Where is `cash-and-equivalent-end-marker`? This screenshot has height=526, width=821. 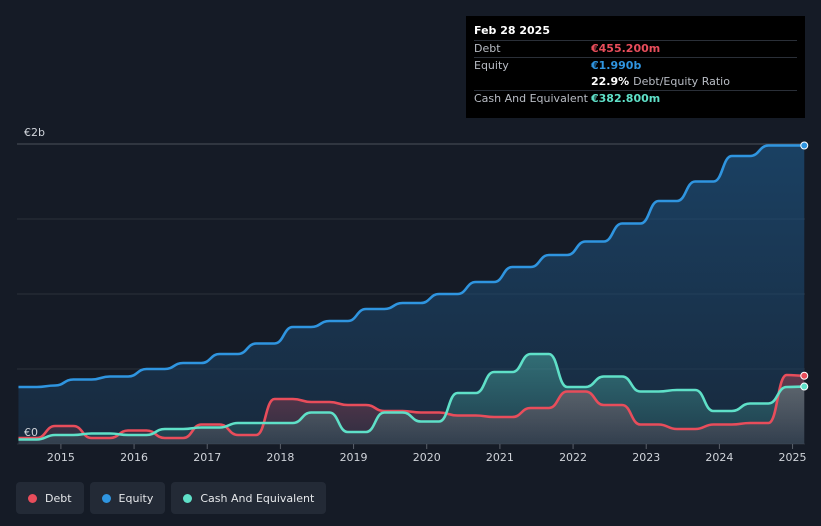 cash-and-equivalent-end-marker is located at coordinates (804, 386).